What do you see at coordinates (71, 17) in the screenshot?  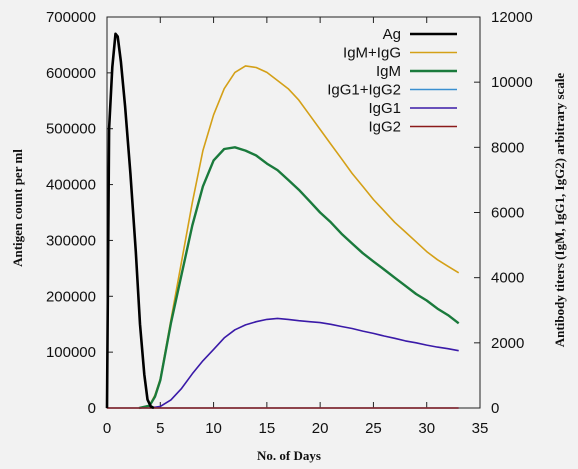 I see `y-left-tick-label: 700000` at bounding box center [71, 17].